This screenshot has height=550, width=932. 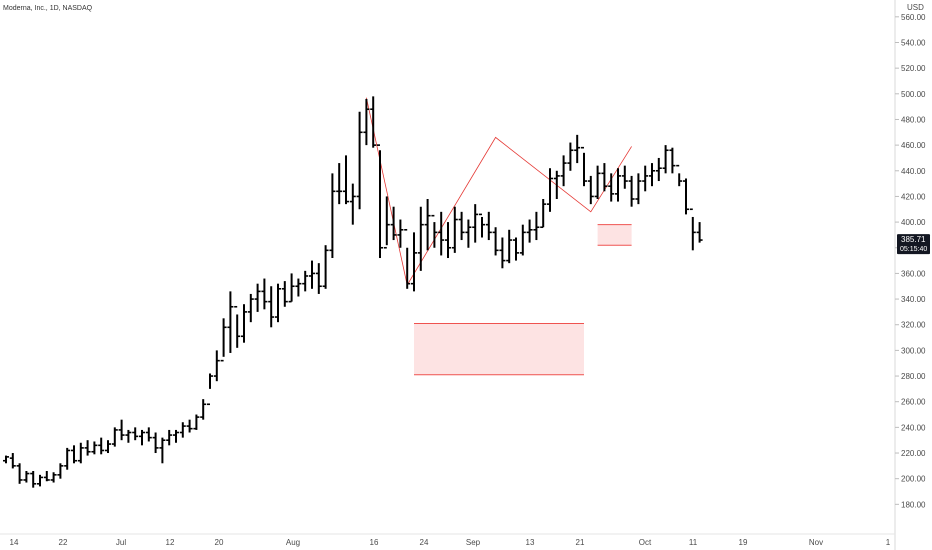 What do you see at coordinates (913, 239) in the screenshot?
I see `current-price-value: 385.71` at bounding box center [913, 239].